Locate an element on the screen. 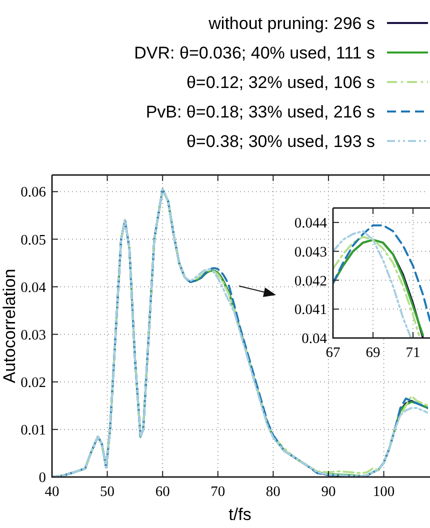 The height and width of the screenshot is (528, 430). y-tick-label: 0.041 is located at coordinates (310, 310).